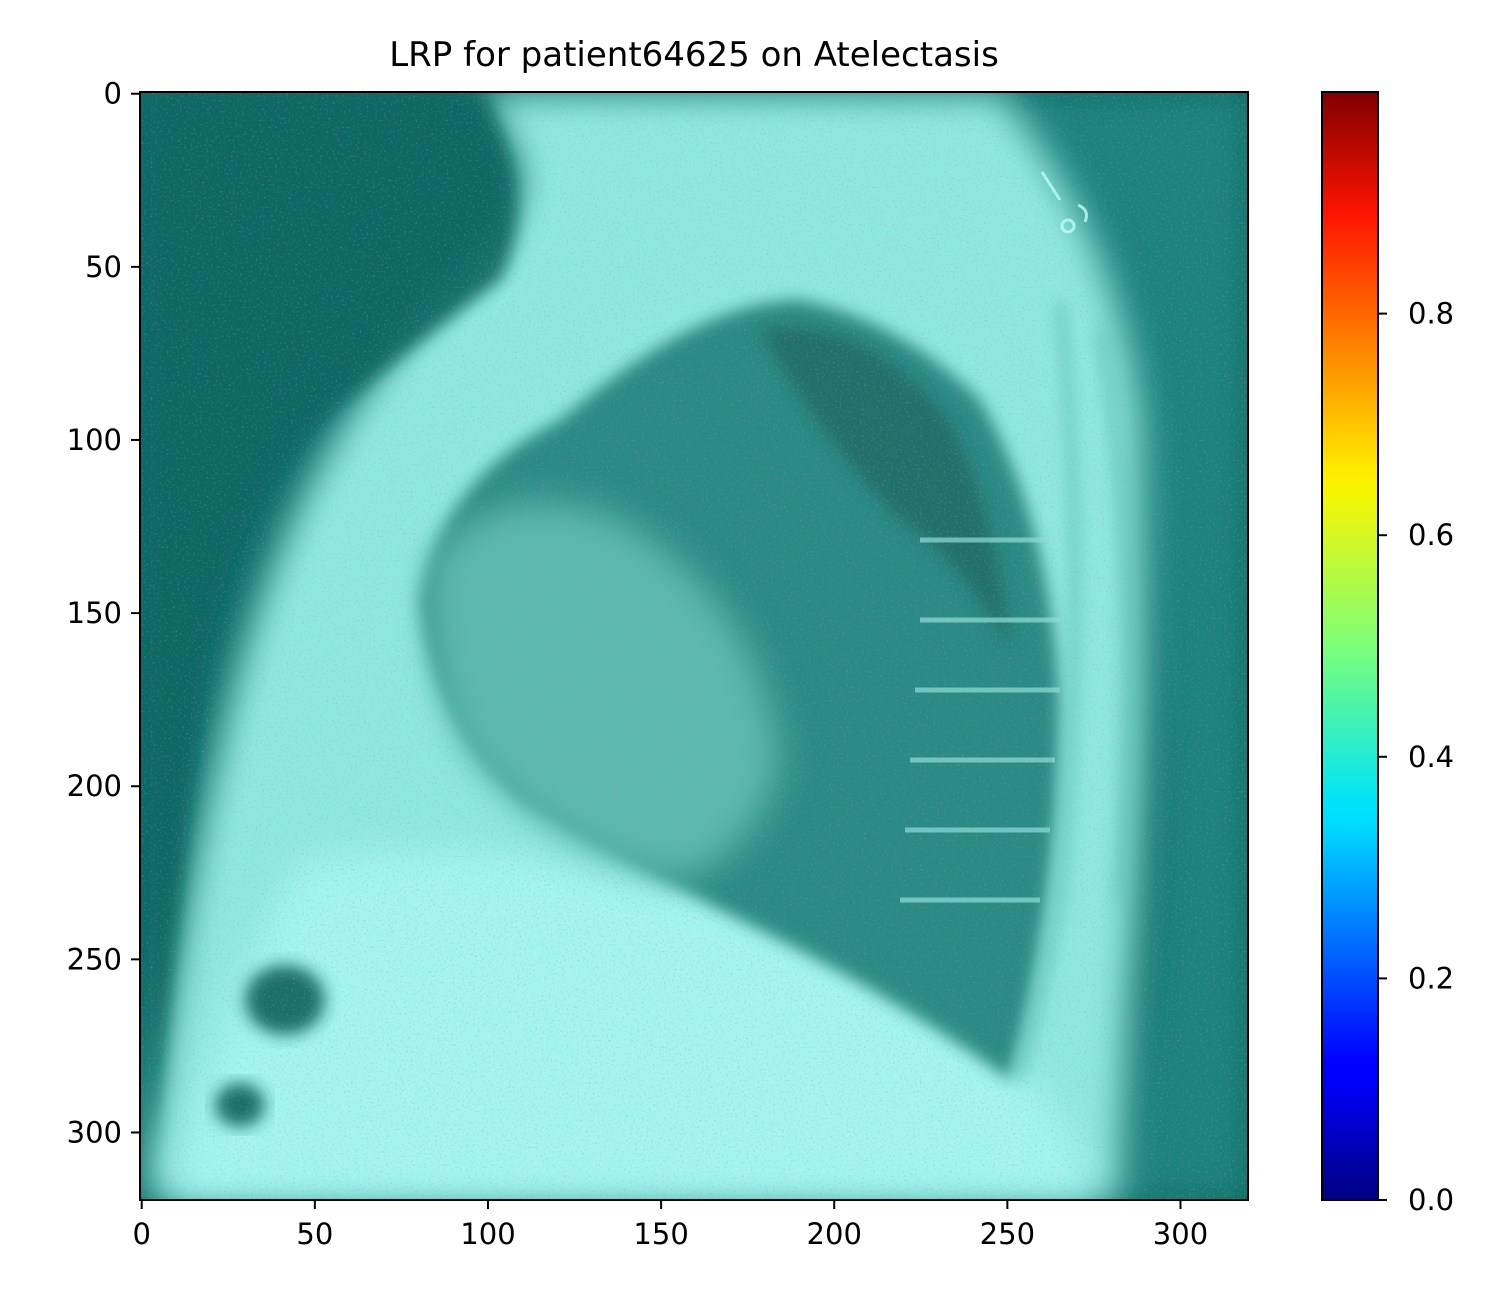  Describe the element at coordinates (694, 55) in the screenshot. I see `chart-title: LRP for patient64625 on Atelectasis` at that location.